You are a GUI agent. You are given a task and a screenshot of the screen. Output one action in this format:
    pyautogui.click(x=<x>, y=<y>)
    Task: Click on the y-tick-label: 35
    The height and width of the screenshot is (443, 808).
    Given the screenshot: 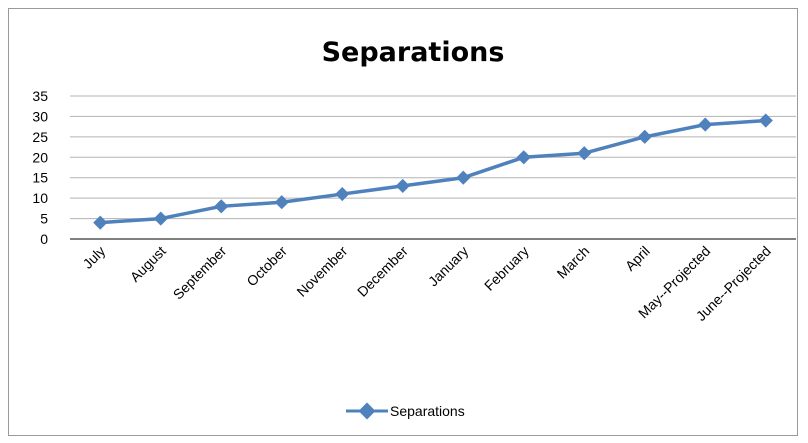 What is the action you would take?
    pyautogui.click(x=40, y=96)
    